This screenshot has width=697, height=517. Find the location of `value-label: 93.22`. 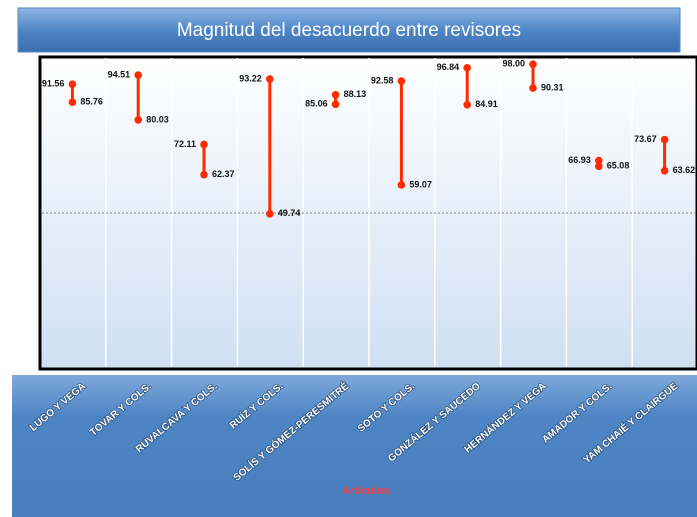

value-label: 93.22 is located at coordinates (250, 78).